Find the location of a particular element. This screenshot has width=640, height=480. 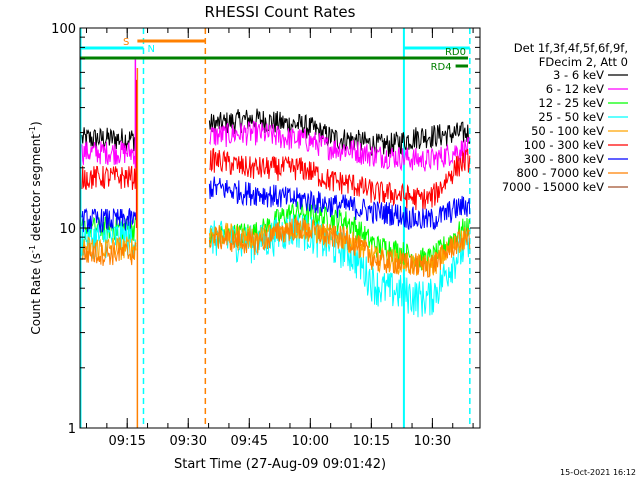

y-axis-label: Count Rate (s-1 detector segment-1) is located at coordinates (35, 227).